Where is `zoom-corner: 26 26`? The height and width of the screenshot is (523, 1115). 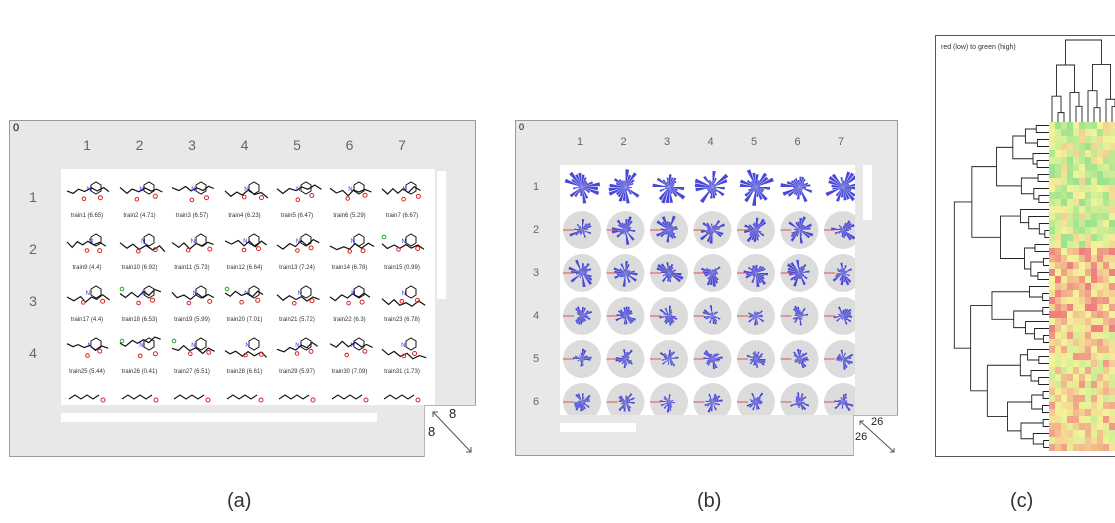
zoom-corner: 26 26 is located at coordinates (875, 435).